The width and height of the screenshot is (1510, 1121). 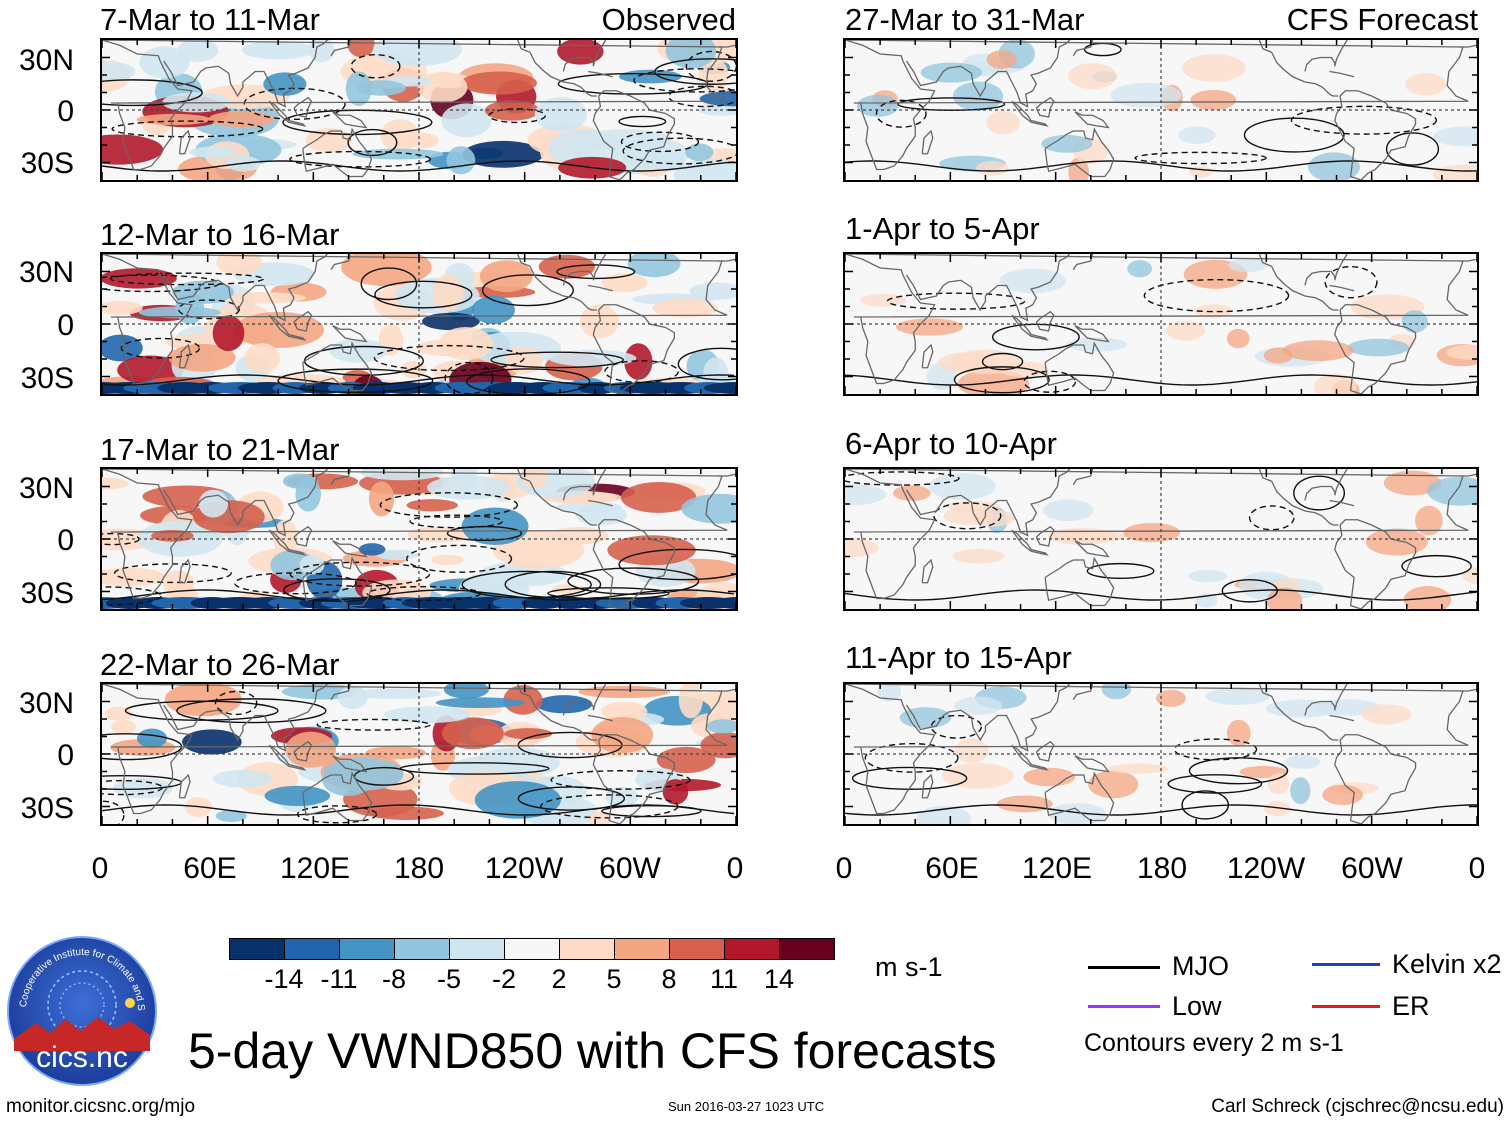 What do you see at coordinates (101, 1106) in the screenshot?
I see `footer-url: monitor.cicsnc.org/mjo` at bounding box center [101, 1106].